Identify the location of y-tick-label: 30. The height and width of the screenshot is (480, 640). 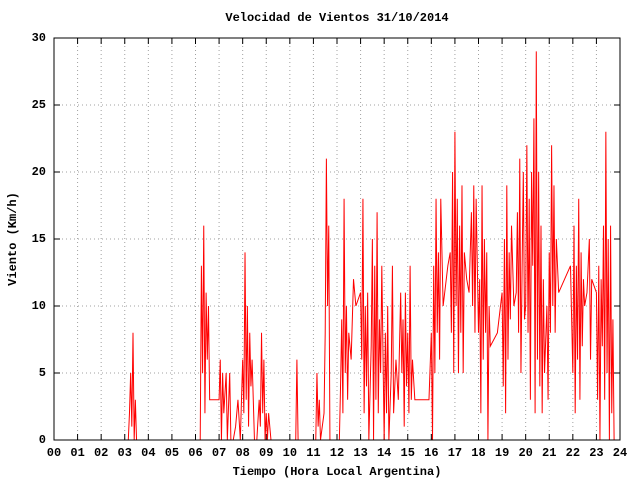
(39, 38).